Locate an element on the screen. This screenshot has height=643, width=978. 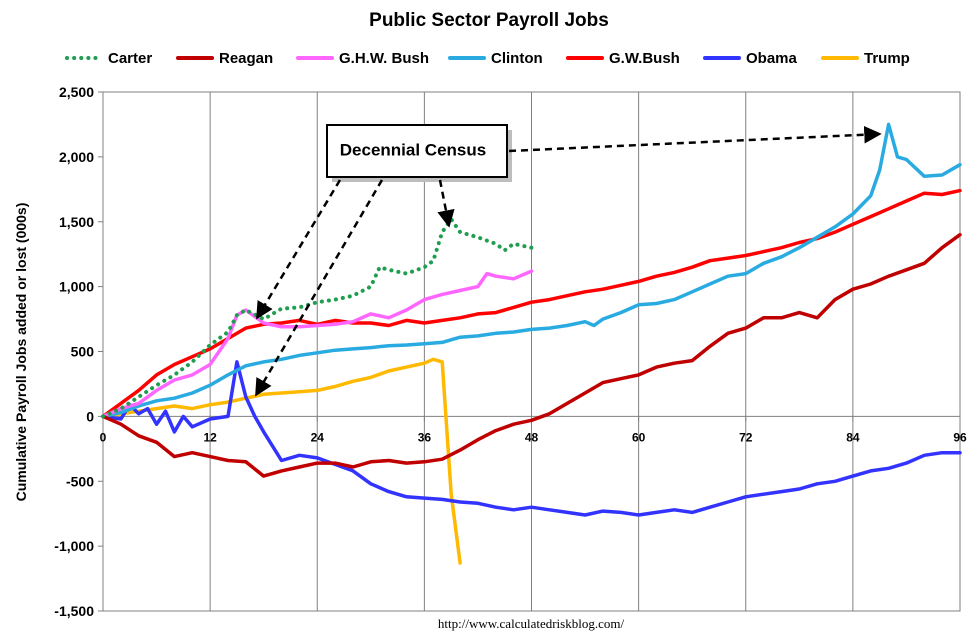
series-line-trump is located at coordinates (281, 461).